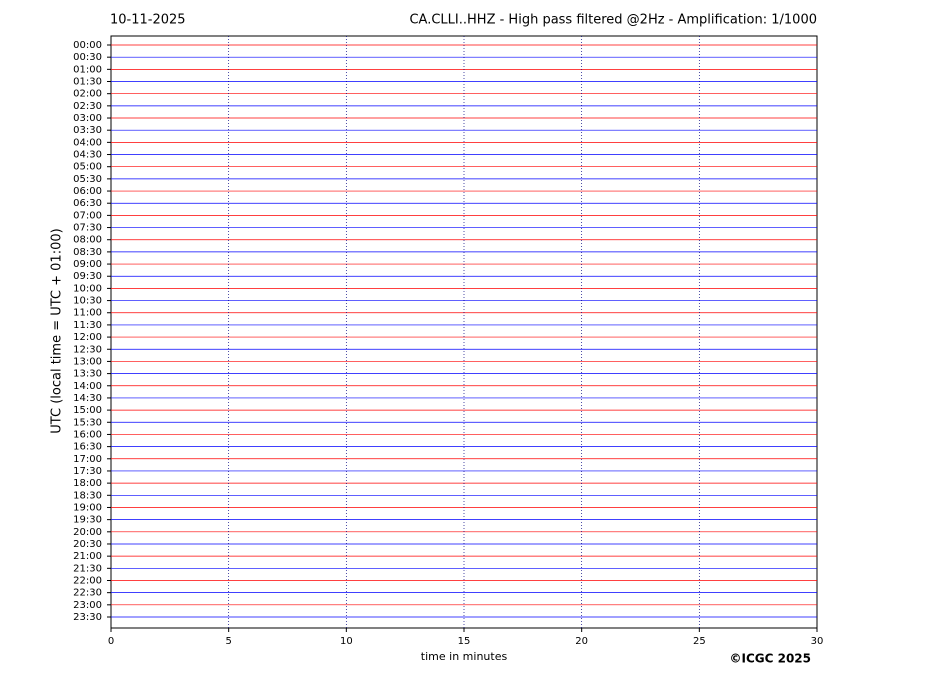  What do you see at coordinates (148, 20) in the screenshot?
I see `chart-date: 10-11-2025` at bounding box center [148, 20].